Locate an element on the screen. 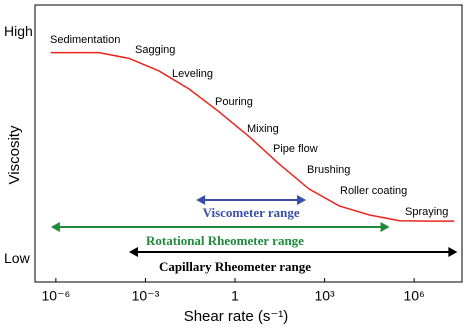  annotation: Pouring is located at coordinates (234, 102).